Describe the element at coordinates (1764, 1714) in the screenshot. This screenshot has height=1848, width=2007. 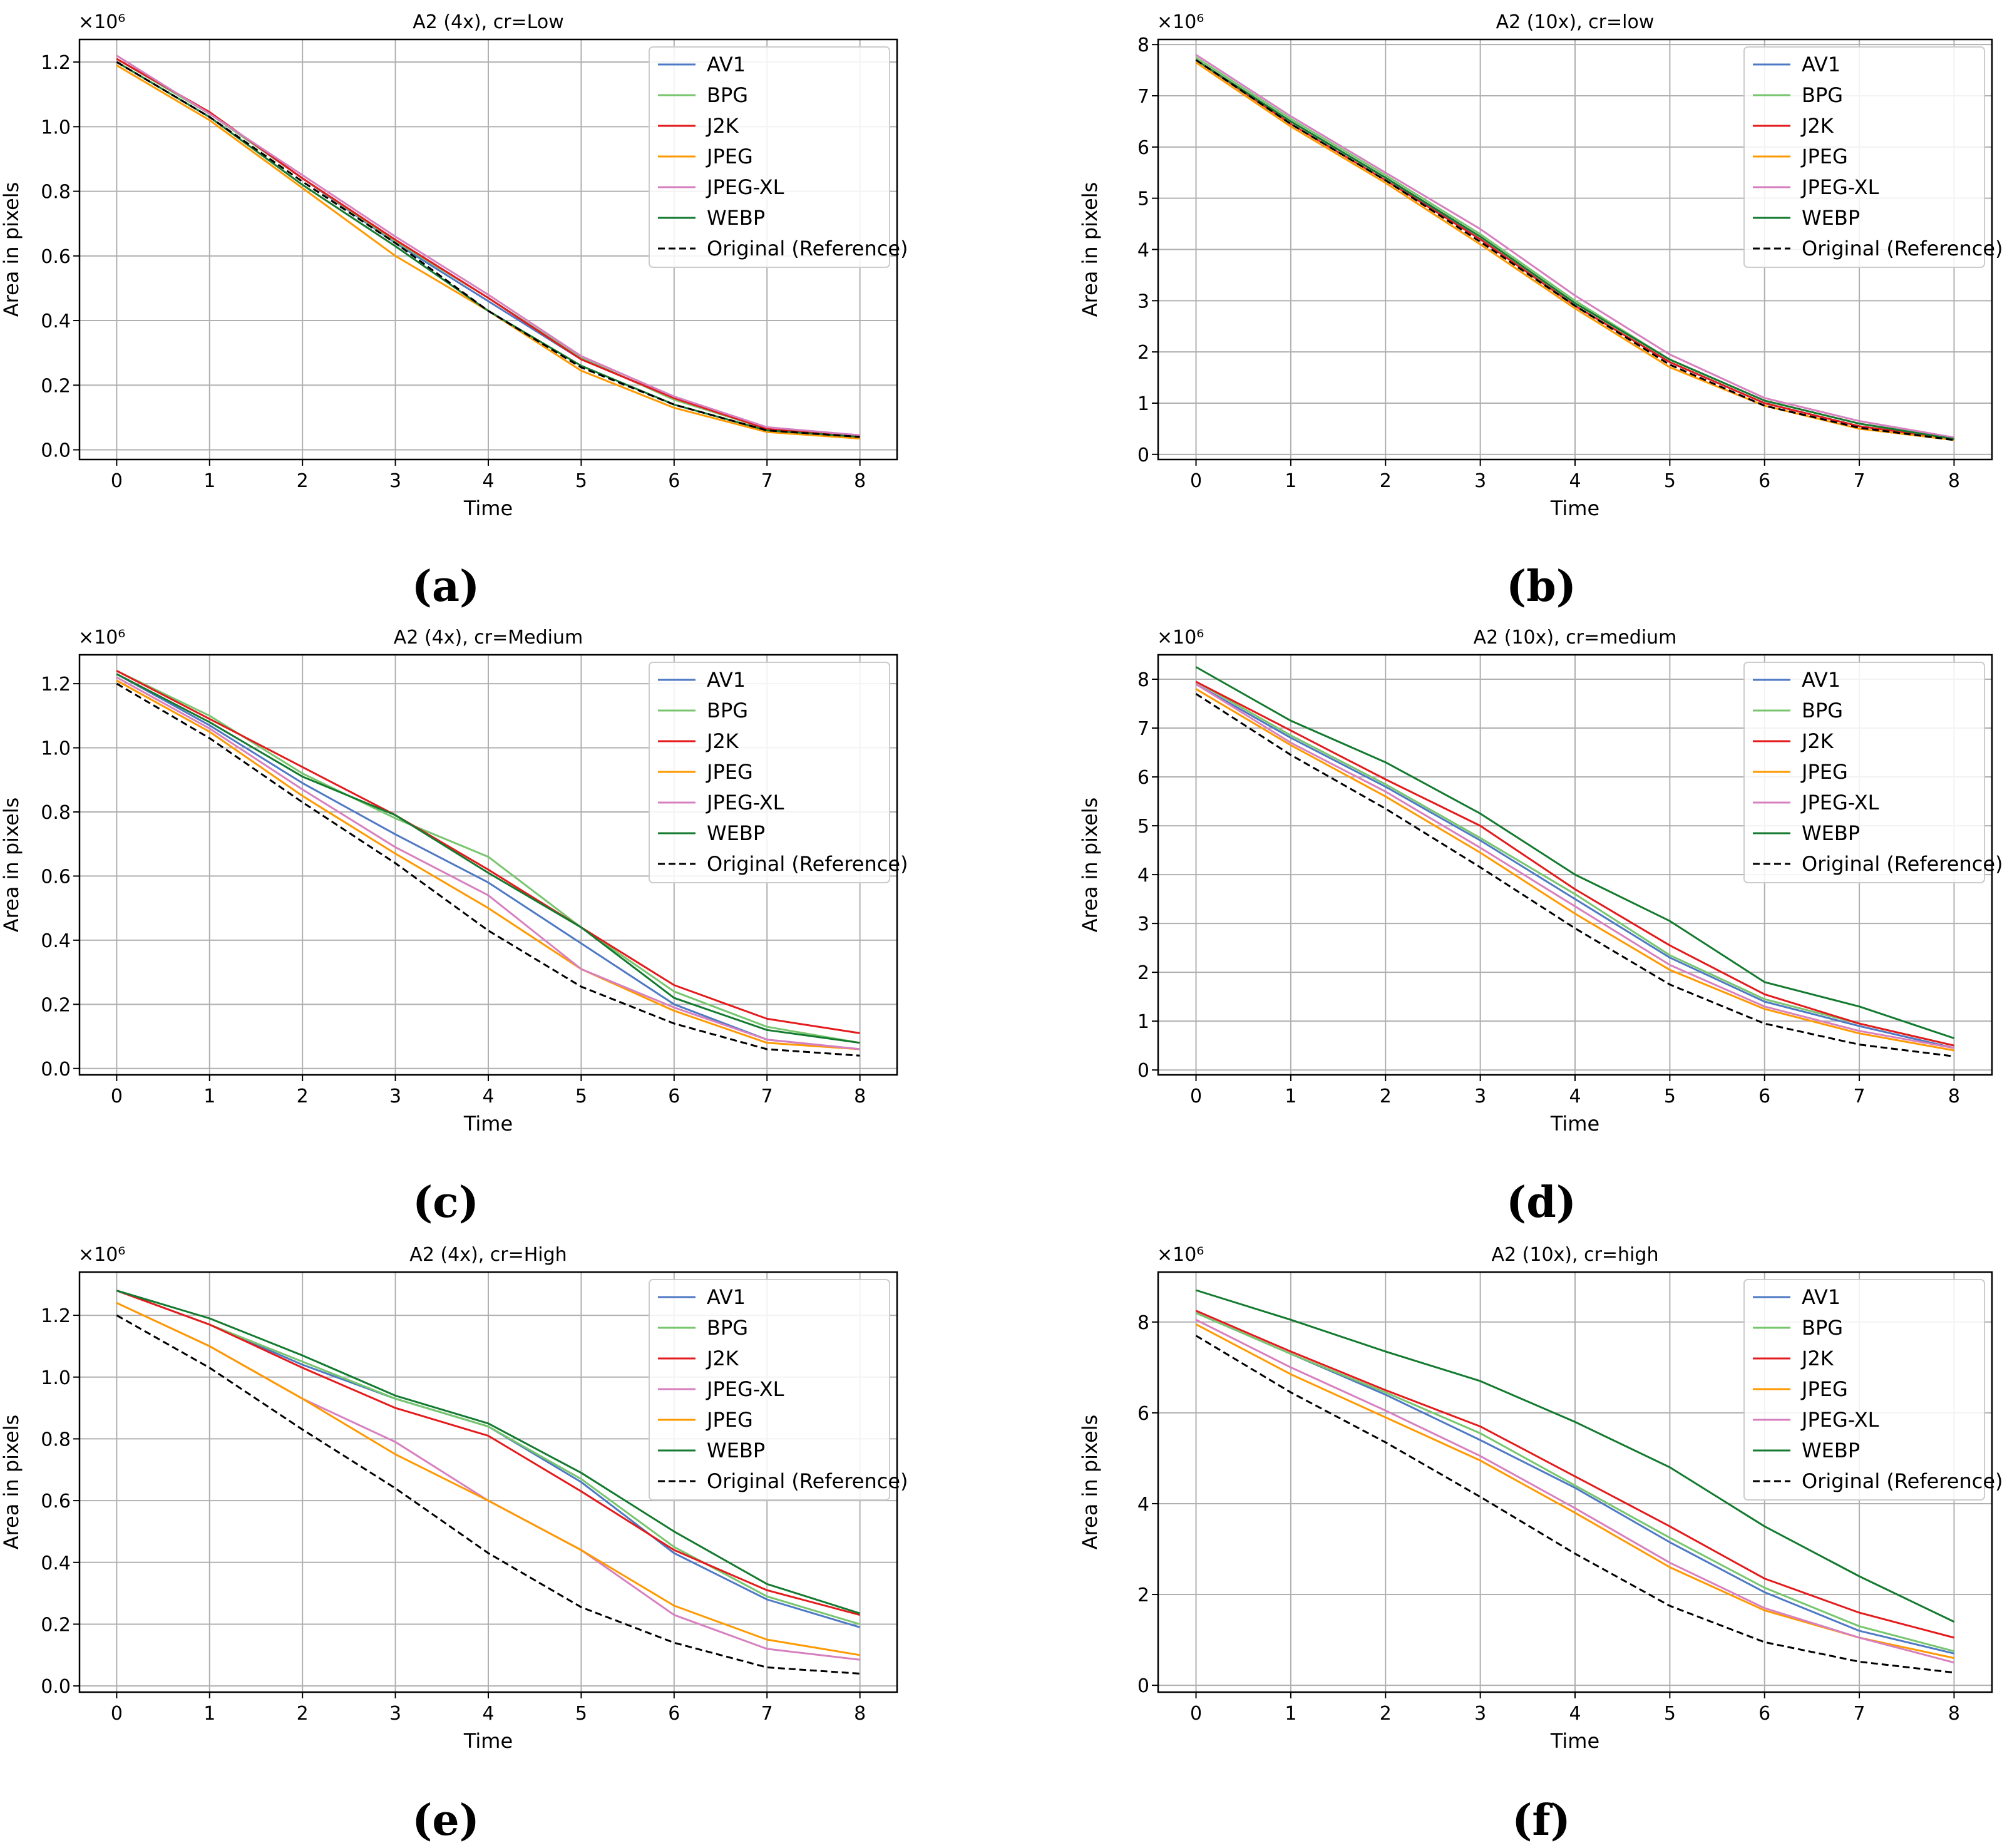
I see `x-tick-label: 6` at that location.